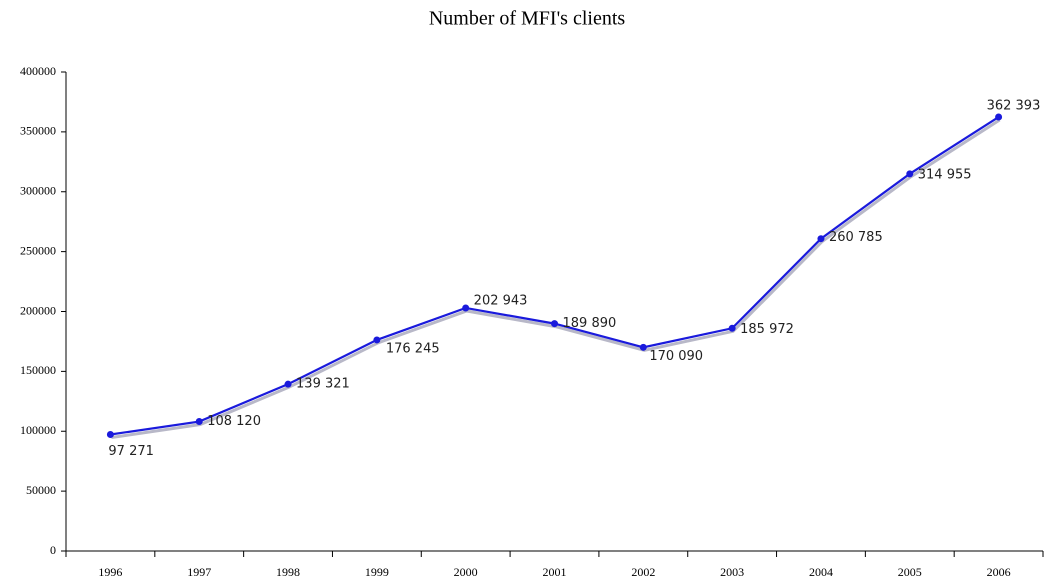  I want to click on x-tick-label: 2003, so click(732, 572).